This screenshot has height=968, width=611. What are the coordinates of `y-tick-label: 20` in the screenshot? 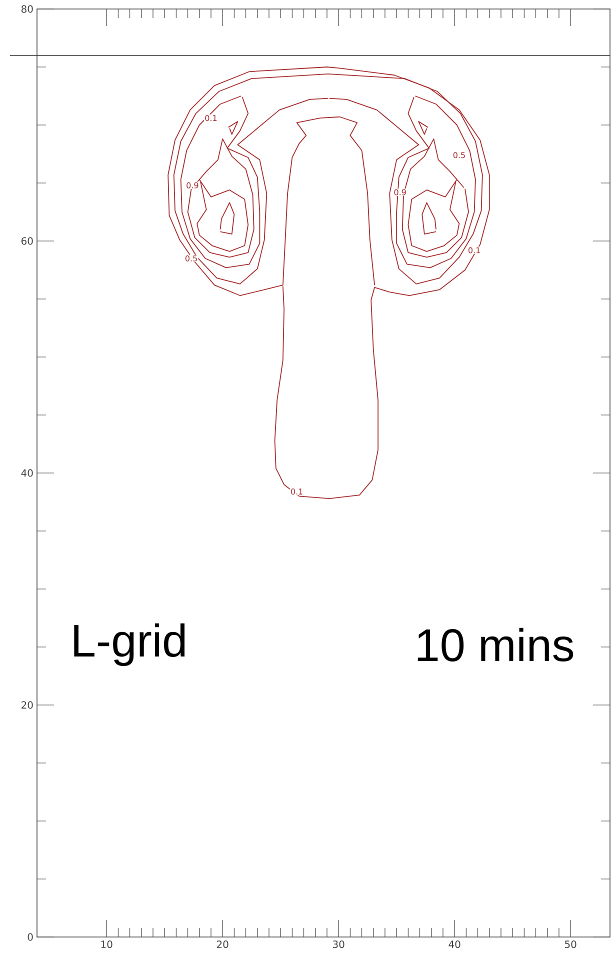 It's located at (27, 705).